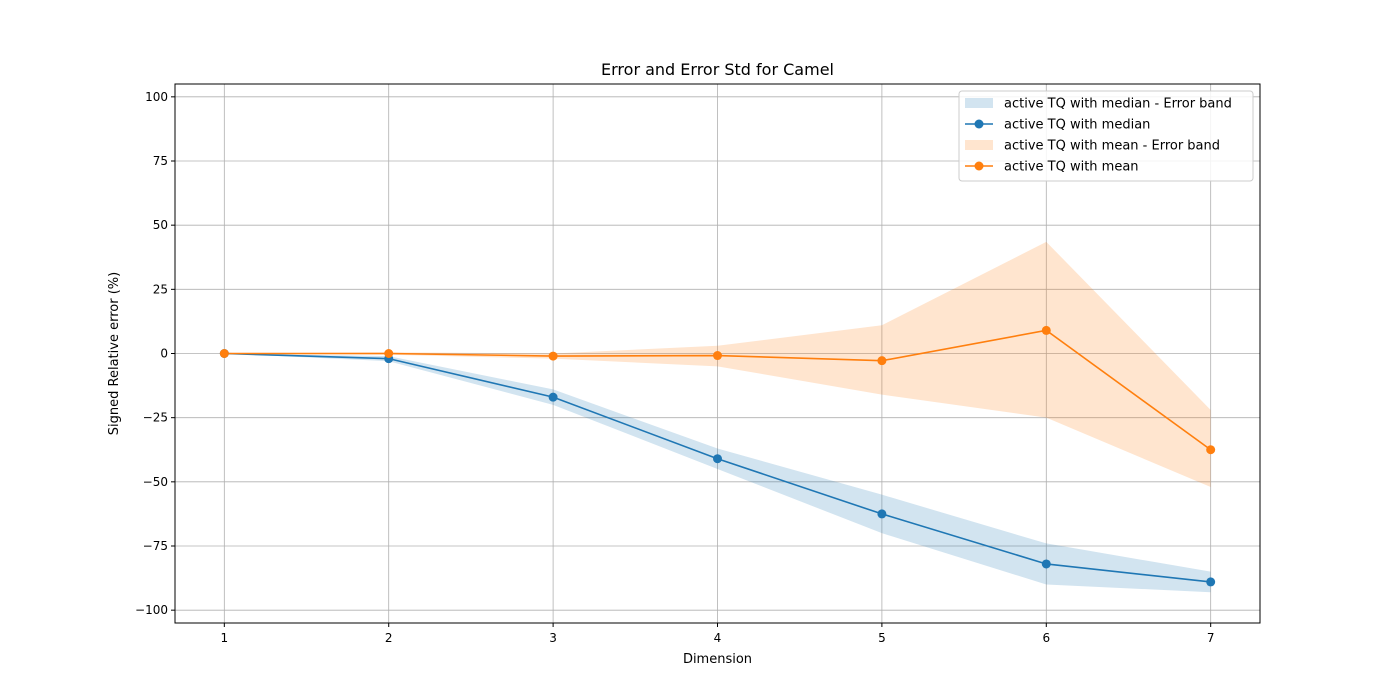 This screenshot has width=1400, height=700. What do you see at coordinates (155, 546) in the screenshot?
I see `y-tick-label: −75` at bounding box center [155, 546].